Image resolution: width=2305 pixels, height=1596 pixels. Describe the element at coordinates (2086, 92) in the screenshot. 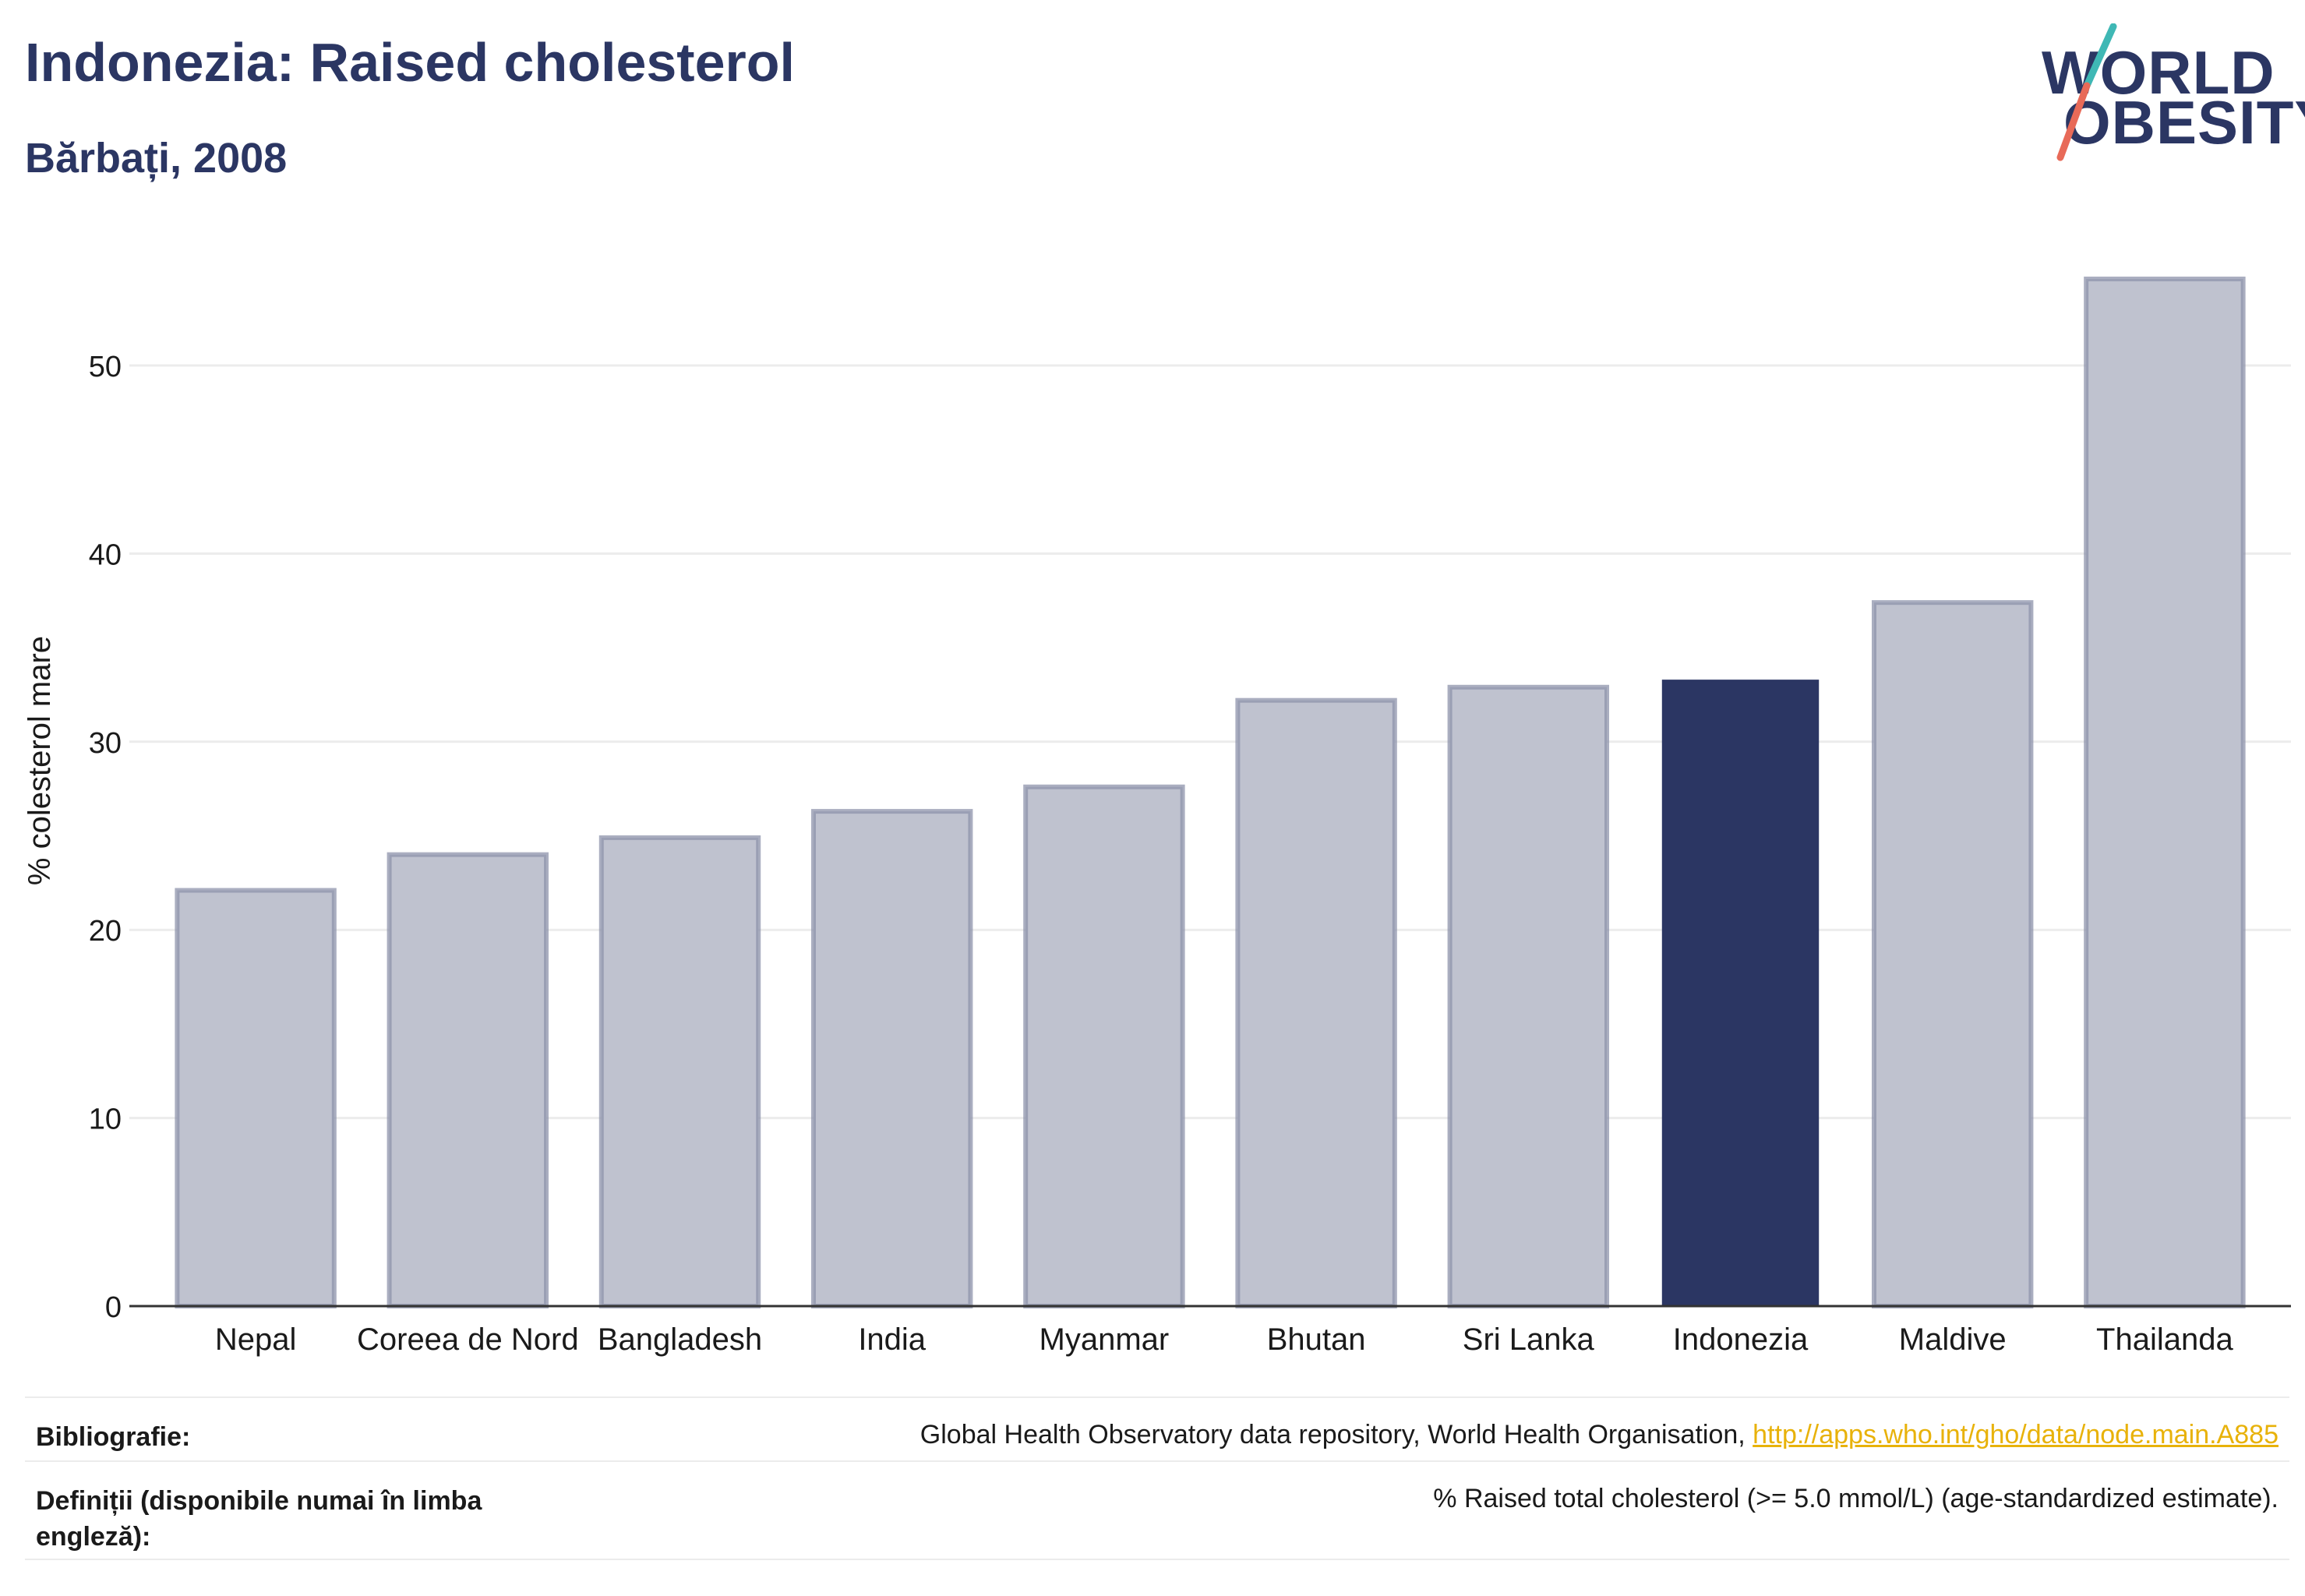

I see `logo-slash-icon` at that location.